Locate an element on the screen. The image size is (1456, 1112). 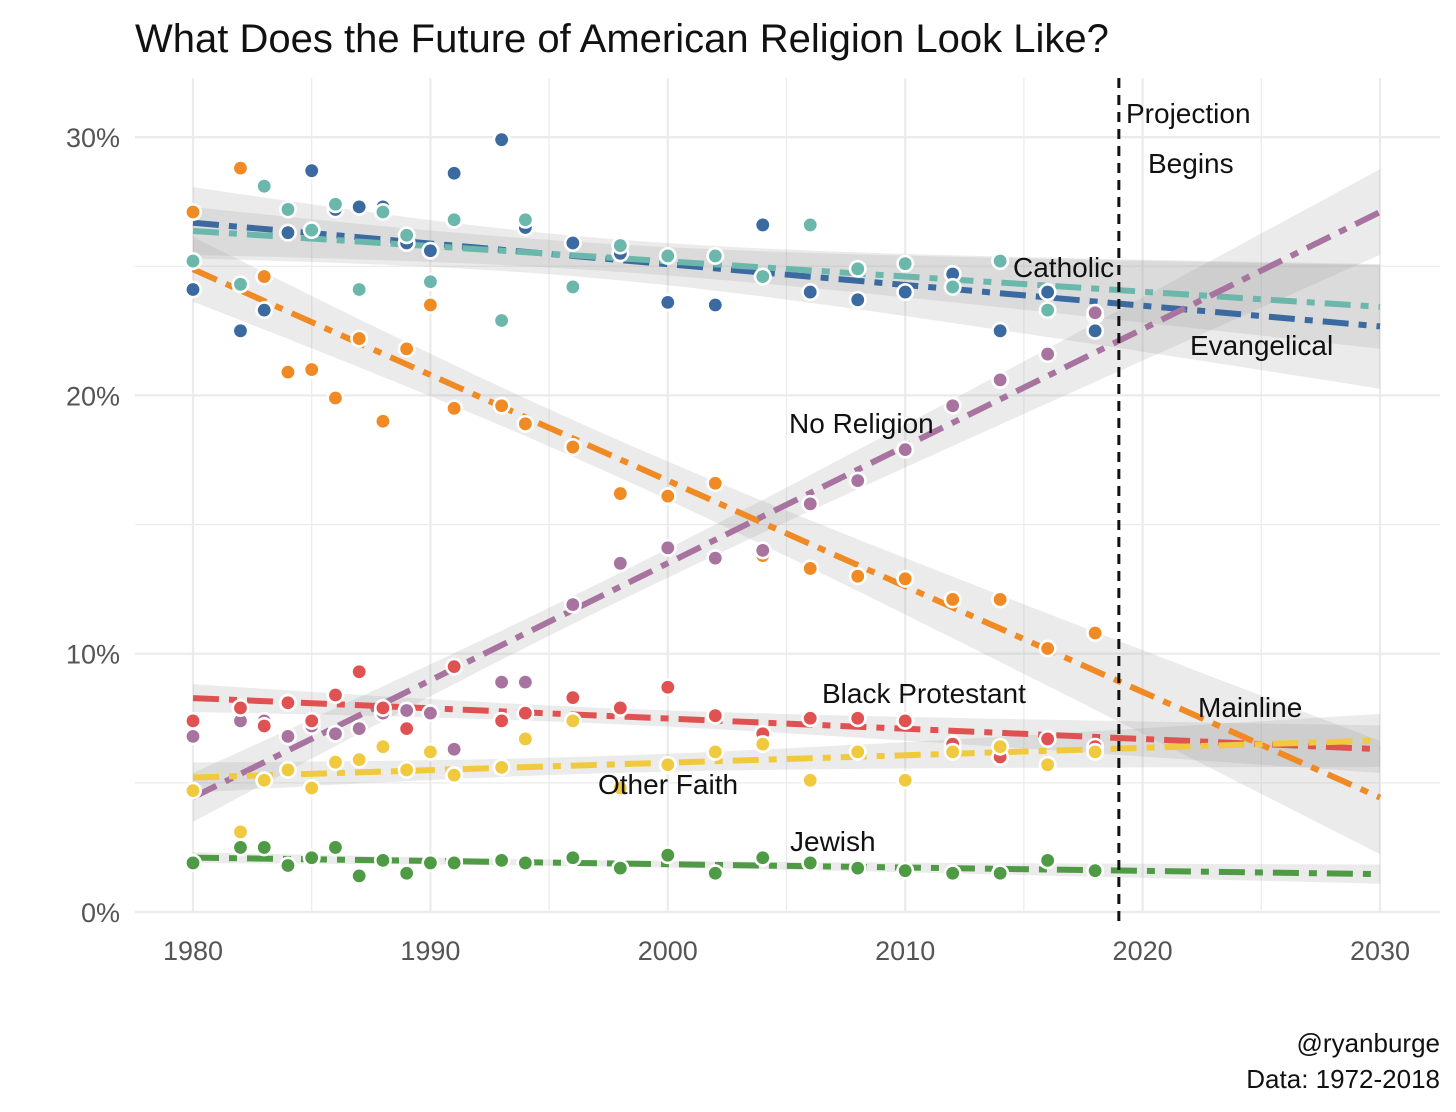
x-tick-label: 2030 is located at coordinates (1380, 951).